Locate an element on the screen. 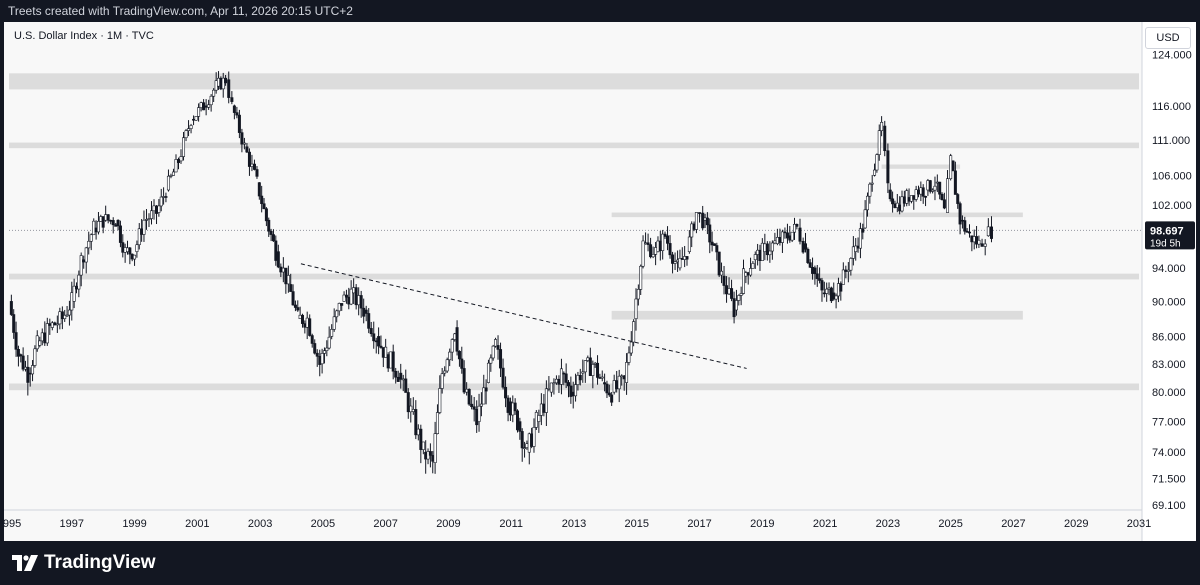  y-tick-label: 74.000 is located at coordinates (1169, 453).